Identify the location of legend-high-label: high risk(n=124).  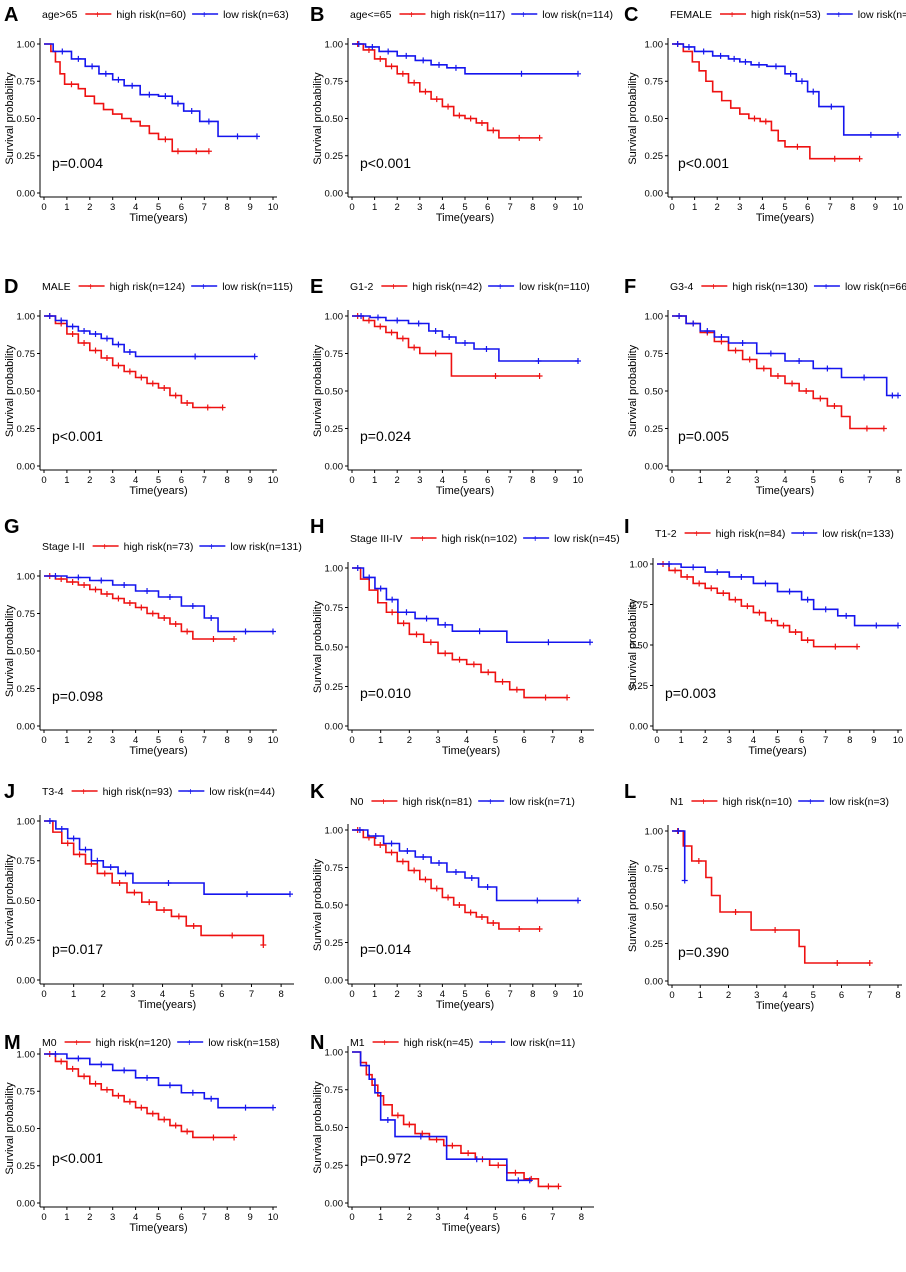
(148, 287).